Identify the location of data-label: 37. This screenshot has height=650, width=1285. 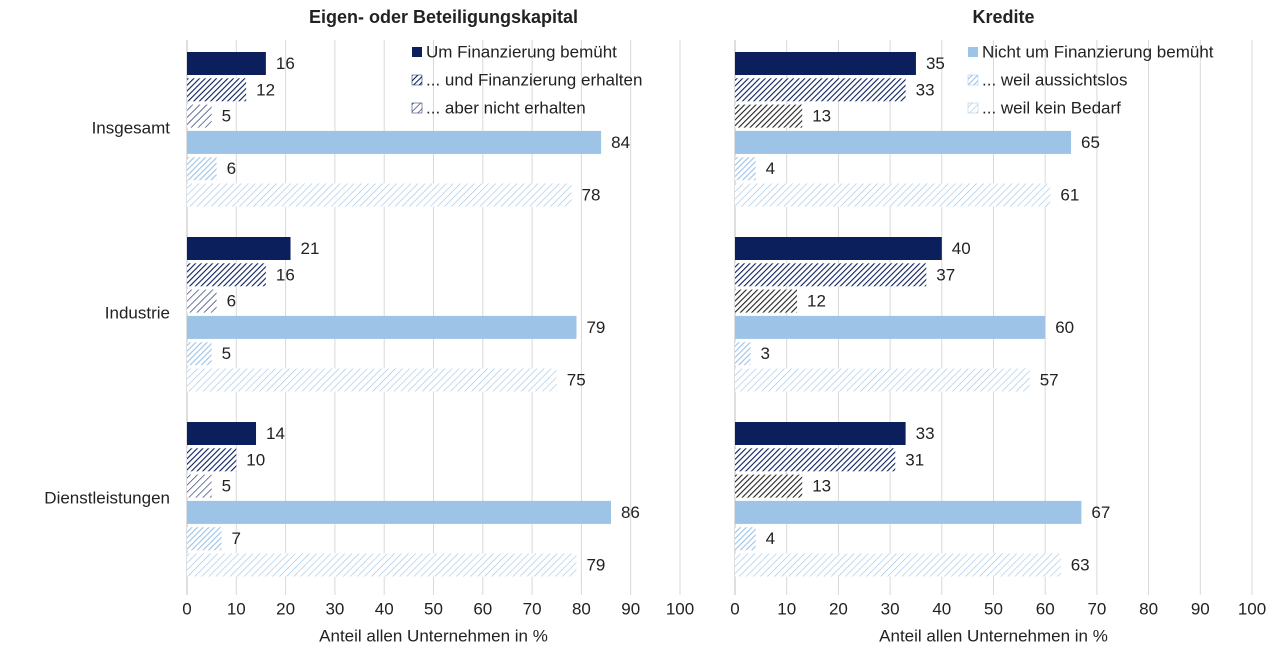
(945, 274).